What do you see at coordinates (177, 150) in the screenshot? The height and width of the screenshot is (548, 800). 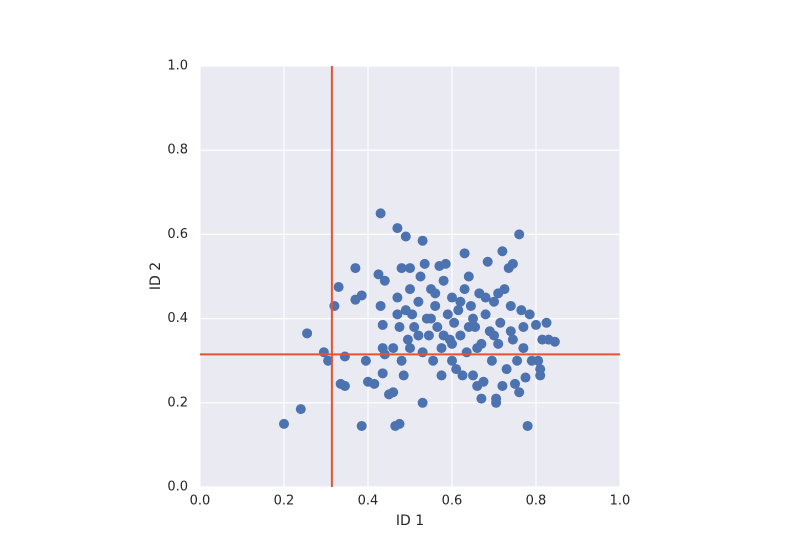 I see `y-tick-label: 0.8` at bounding box center [177, 150].